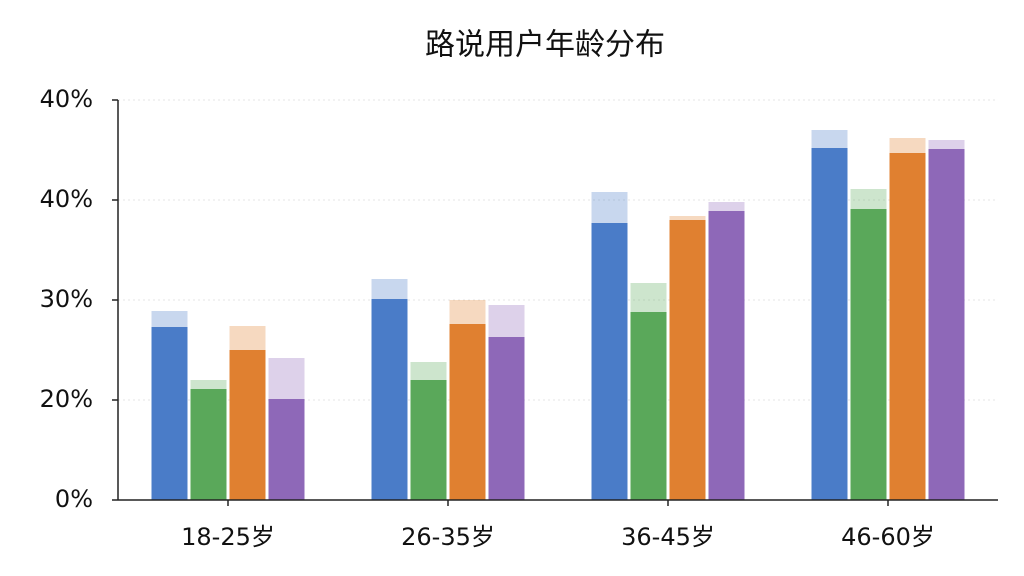 The width and height of the screenshot is (1024, 576). I want to click on x-tick-label: 18-25岁, so click(228, 537).